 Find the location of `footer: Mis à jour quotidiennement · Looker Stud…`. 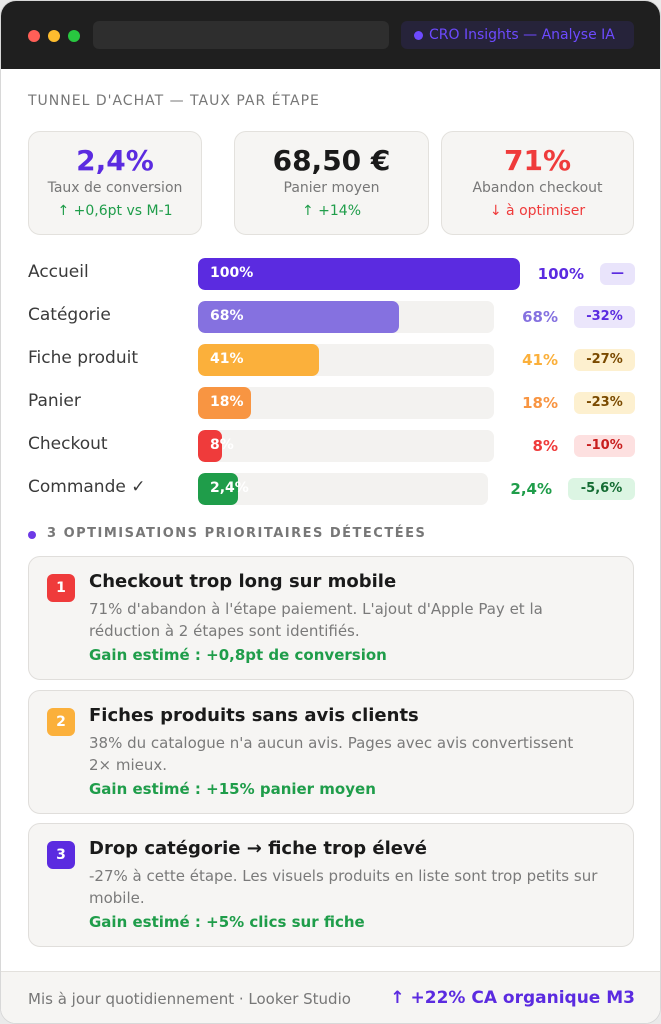

footer: Mis à jour quotidiennement · Looker Stud… is located at coordinates (330, 997).